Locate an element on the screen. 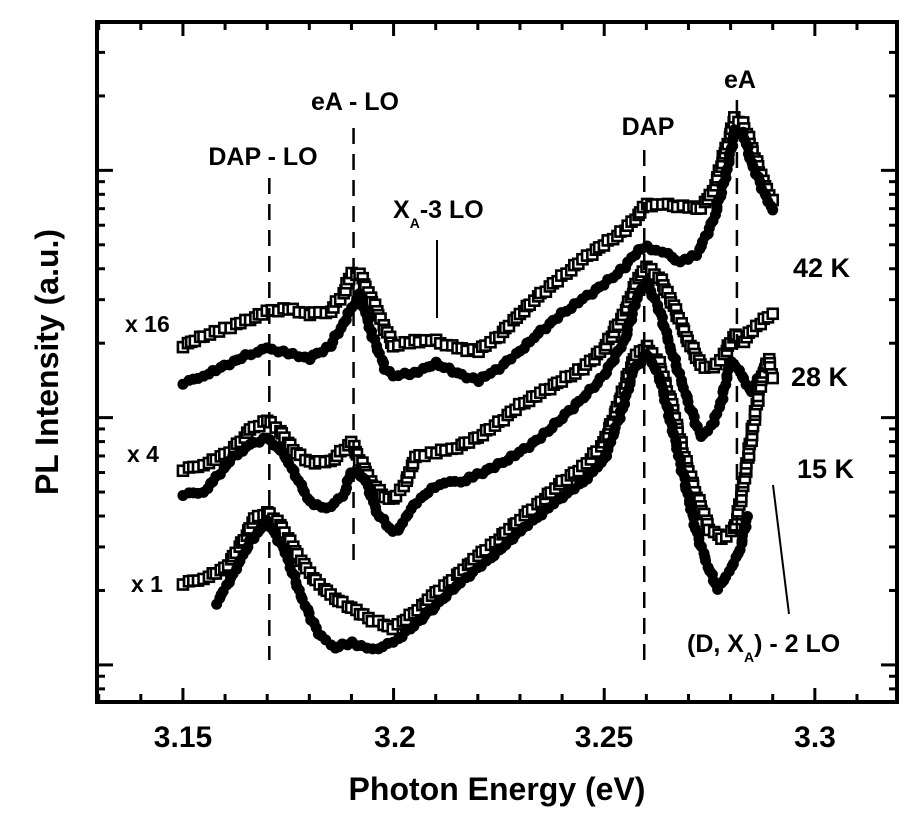 The height and width of the screenshot is (818, 921). temp-label-15k: 15 K is located at coordinates (826, 469).